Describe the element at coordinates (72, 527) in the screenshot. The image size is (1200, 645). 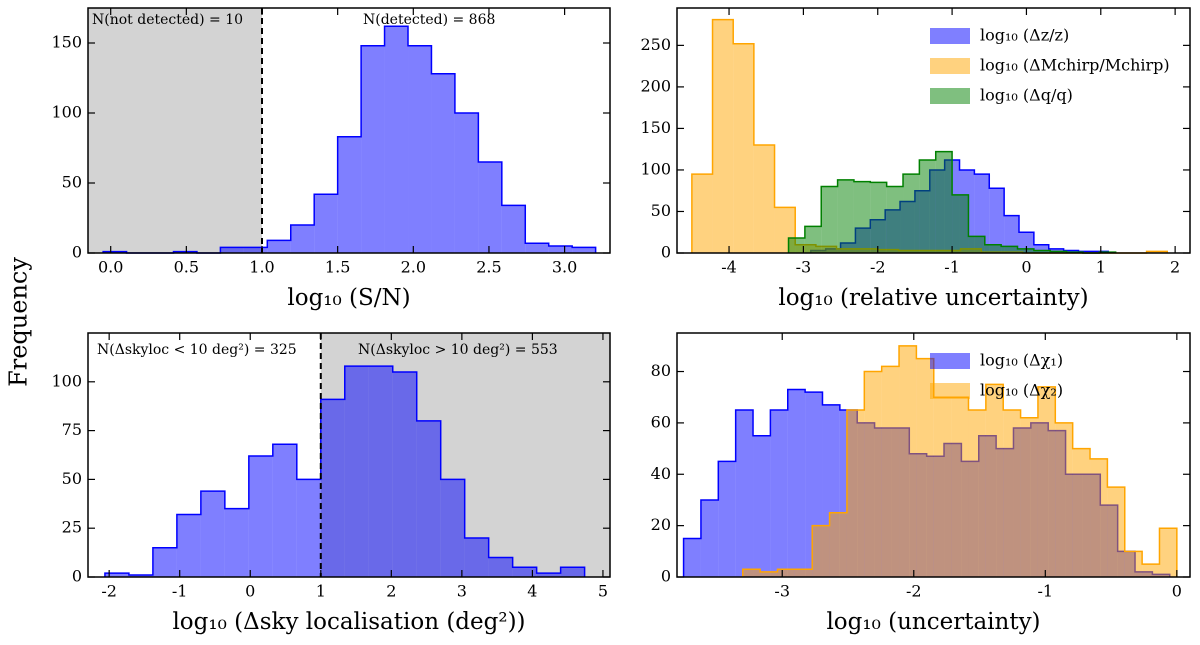
I see `y-tick-label: 25` at that location.